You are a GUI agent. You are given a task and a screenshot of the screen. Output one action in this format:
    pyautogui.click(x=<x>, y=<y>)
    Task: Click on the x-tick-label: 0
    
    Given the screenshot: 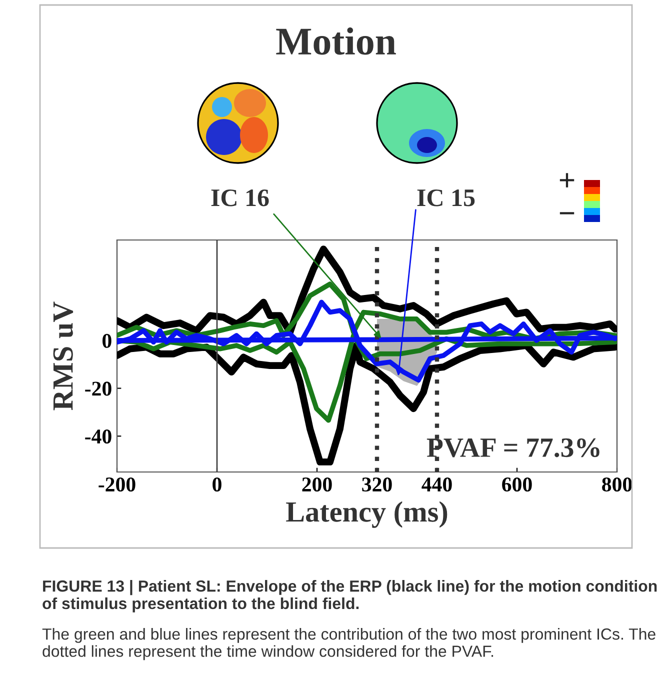 What is the action you would take?
    pyautogui.click(x=217, y=484)
    